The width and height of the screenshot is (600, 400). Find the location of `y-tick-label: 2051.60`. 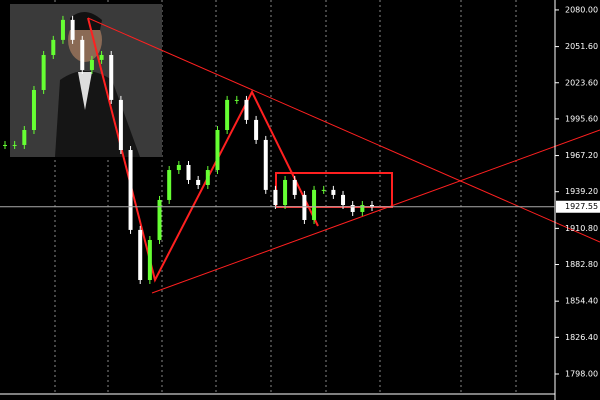

y-tick-label: 2051.60 is located at coordinates (581, 46).